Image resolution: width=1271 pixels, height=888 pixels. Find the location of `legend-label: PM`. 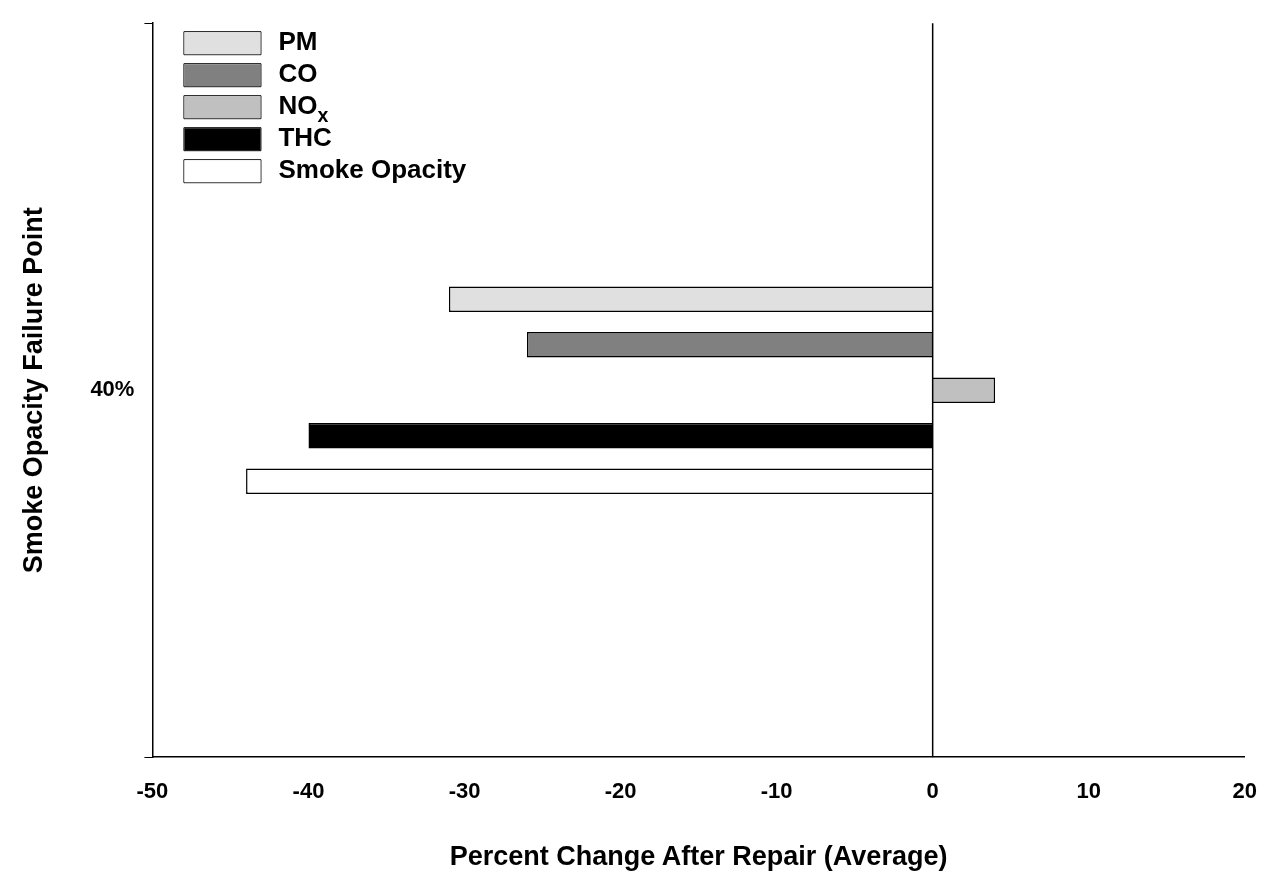

legend-label: PM is located at coordinates (298, 41).